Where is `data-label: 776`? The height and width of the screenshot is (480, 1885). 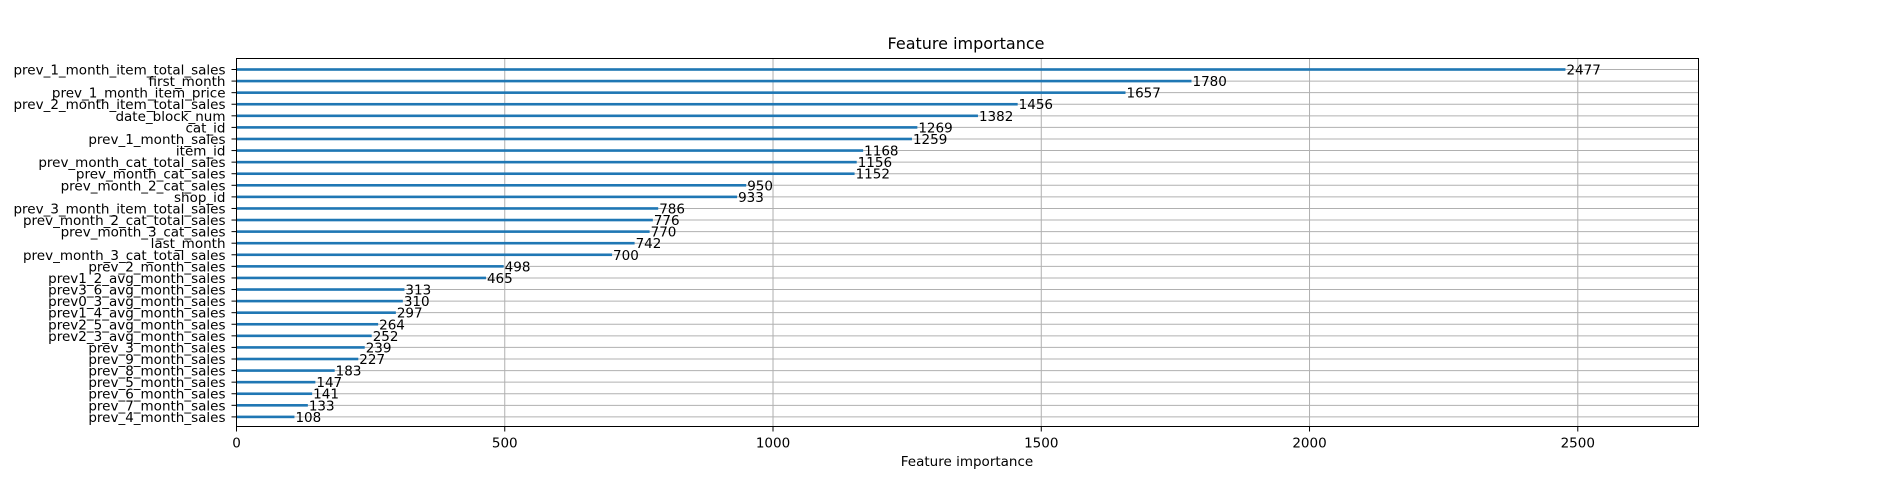 data-label: 776 is located at coordinates (667, 221).